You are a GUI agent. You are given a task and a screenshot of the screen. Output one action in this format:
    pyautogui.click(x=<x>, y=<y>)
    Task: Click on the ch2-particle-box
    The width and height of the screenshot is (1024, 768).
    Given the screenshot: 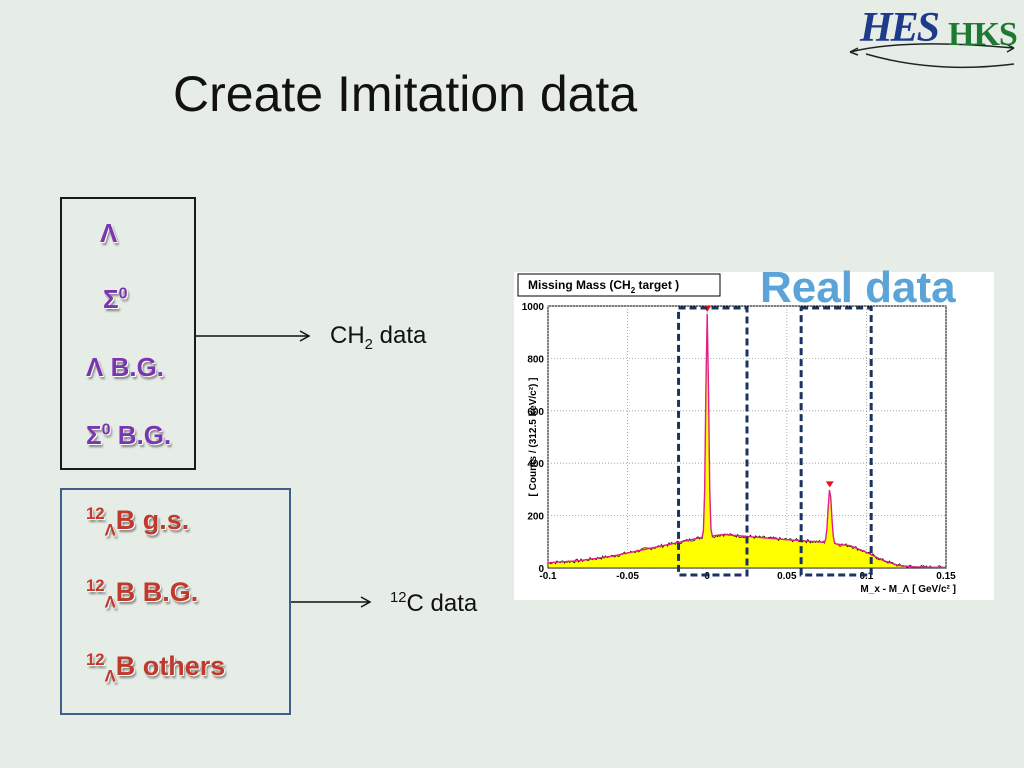 What is the action you would take?
    pyautogui.click(x=128, y=333)
    